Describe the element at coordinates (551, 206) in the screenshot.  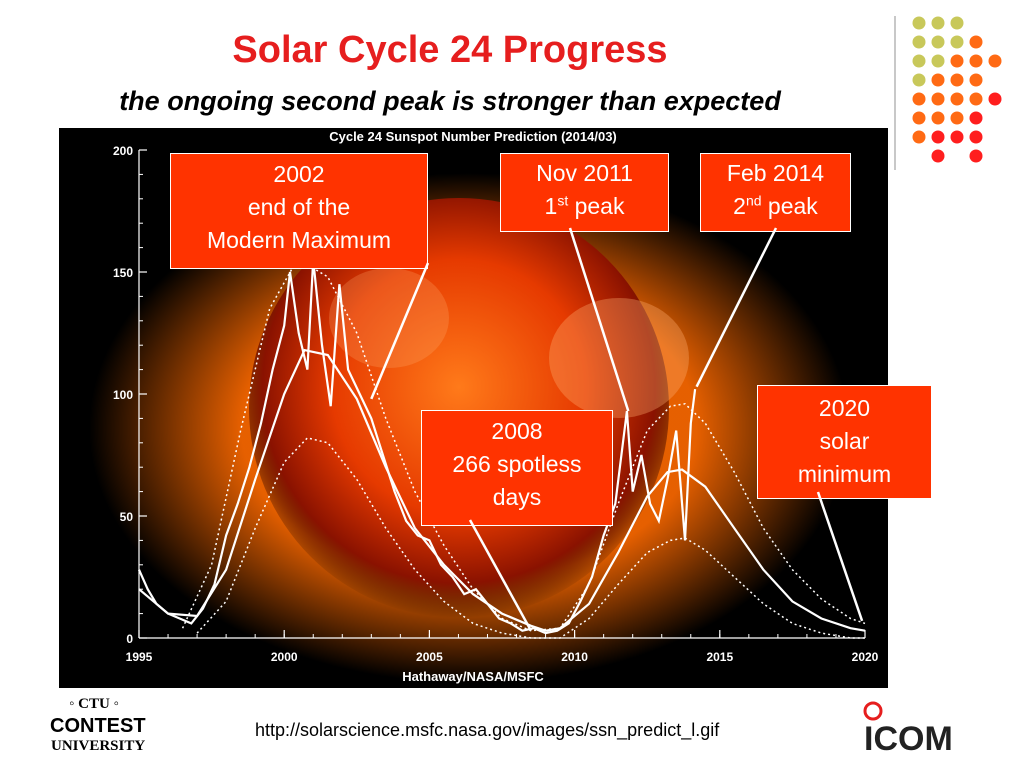
I see `callout-2011-num: 1` at that location.